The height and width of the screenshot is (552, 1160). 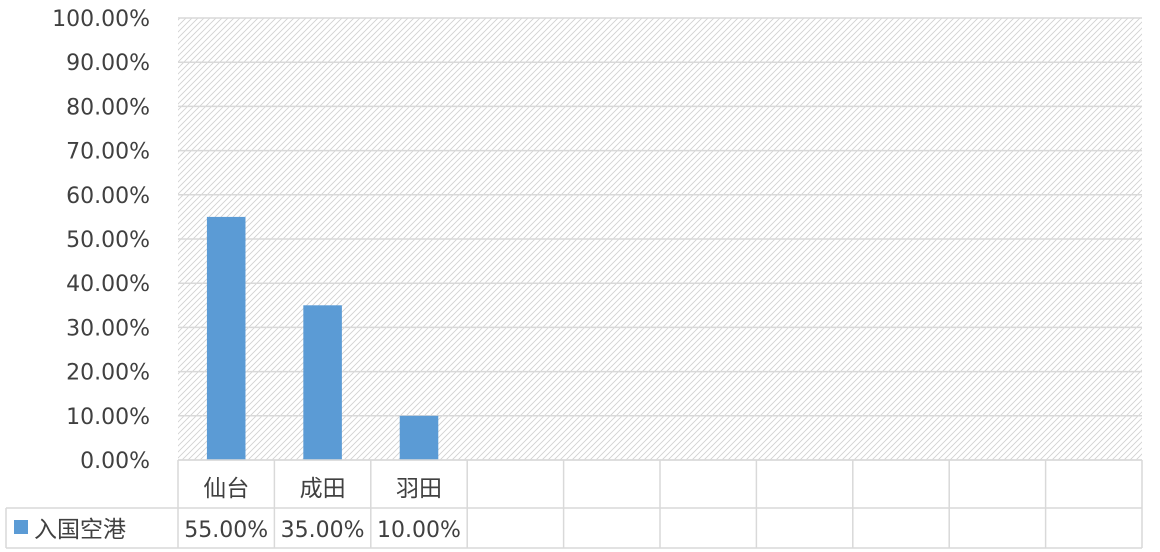 I want to click on bars, so click(x=322, y=338).